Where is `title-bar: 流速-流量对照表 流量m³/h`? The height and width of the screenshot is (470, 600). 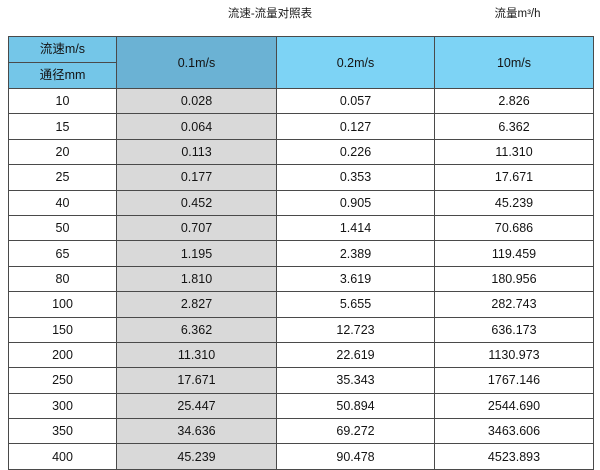
title-bar: 流速-流量对照表 流量m³/h is located at coordinates (300, 18).